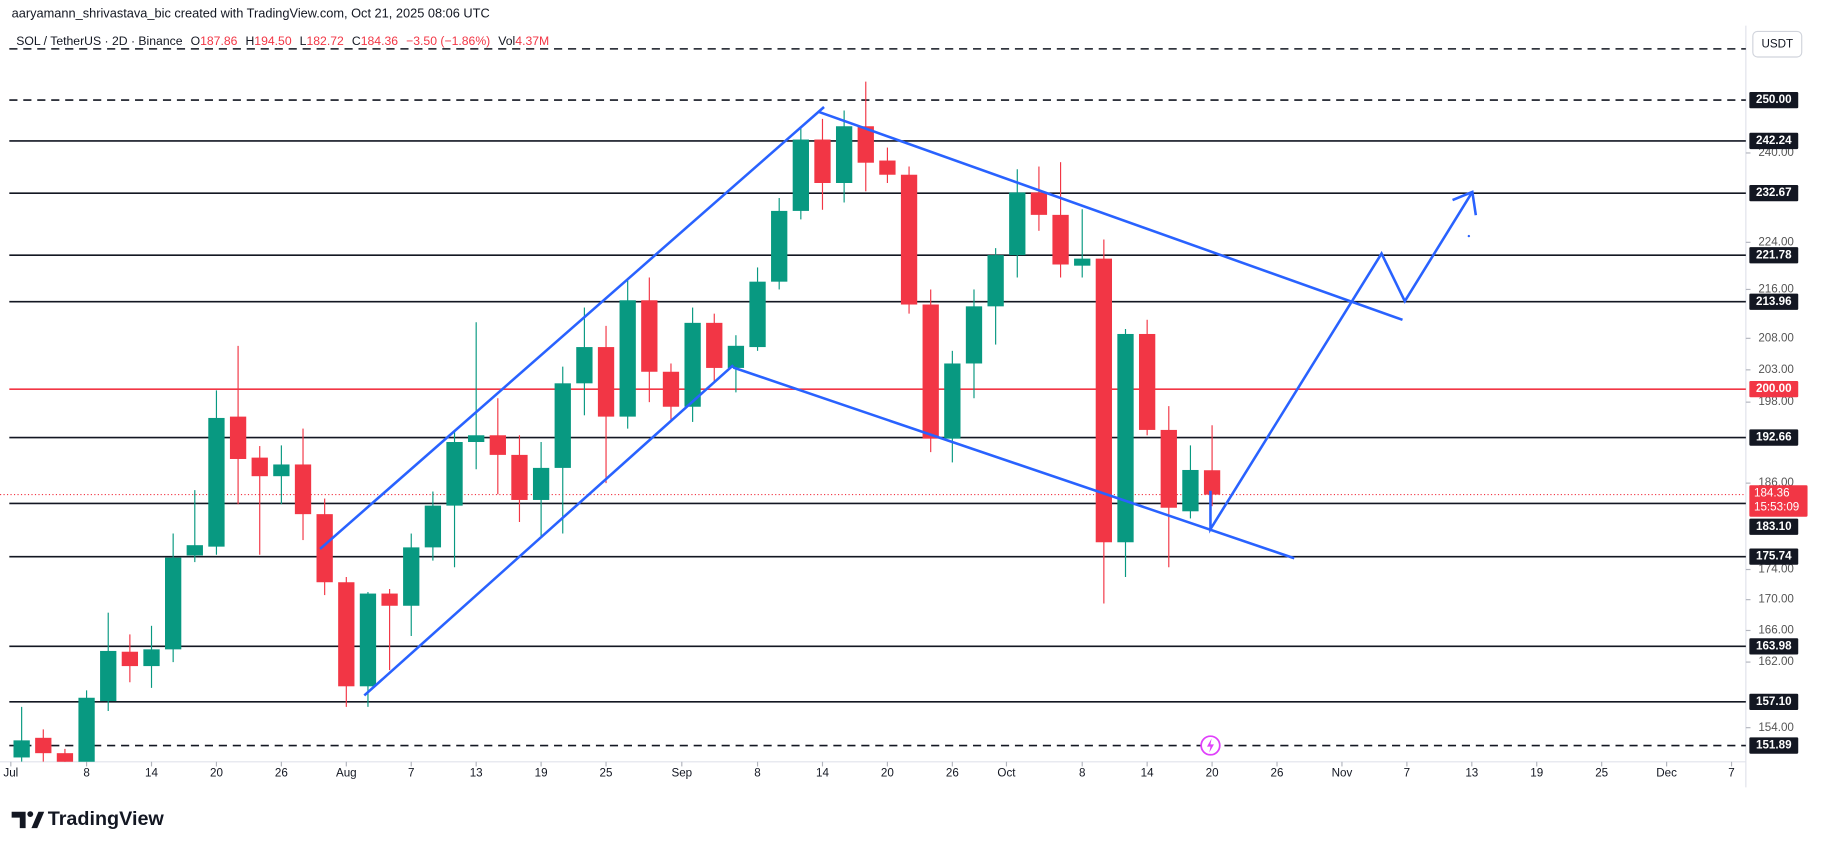  I want to click on level-label: 151.89, so click(1774, 745).